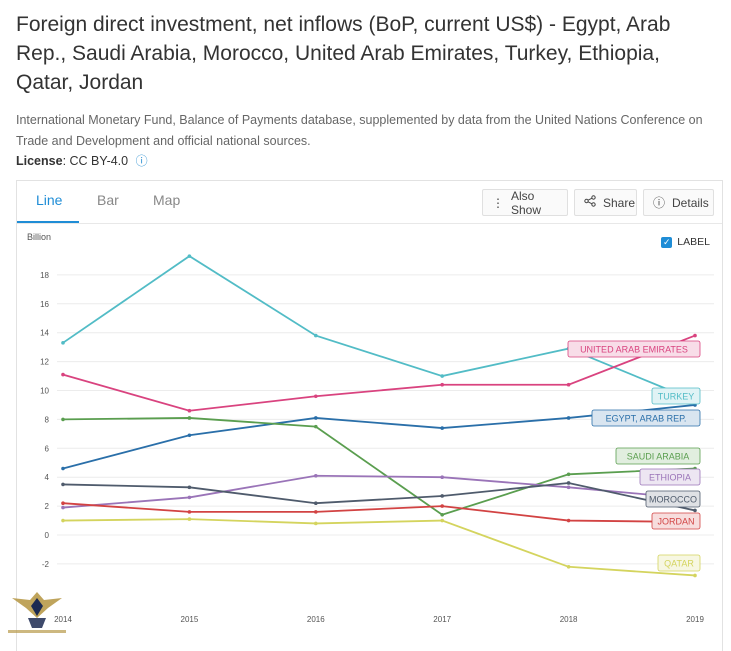 The height and width of the screenshot is (651, 731). I want to click on series-label: EGYPT, ARAB REP., so click(646, 418).